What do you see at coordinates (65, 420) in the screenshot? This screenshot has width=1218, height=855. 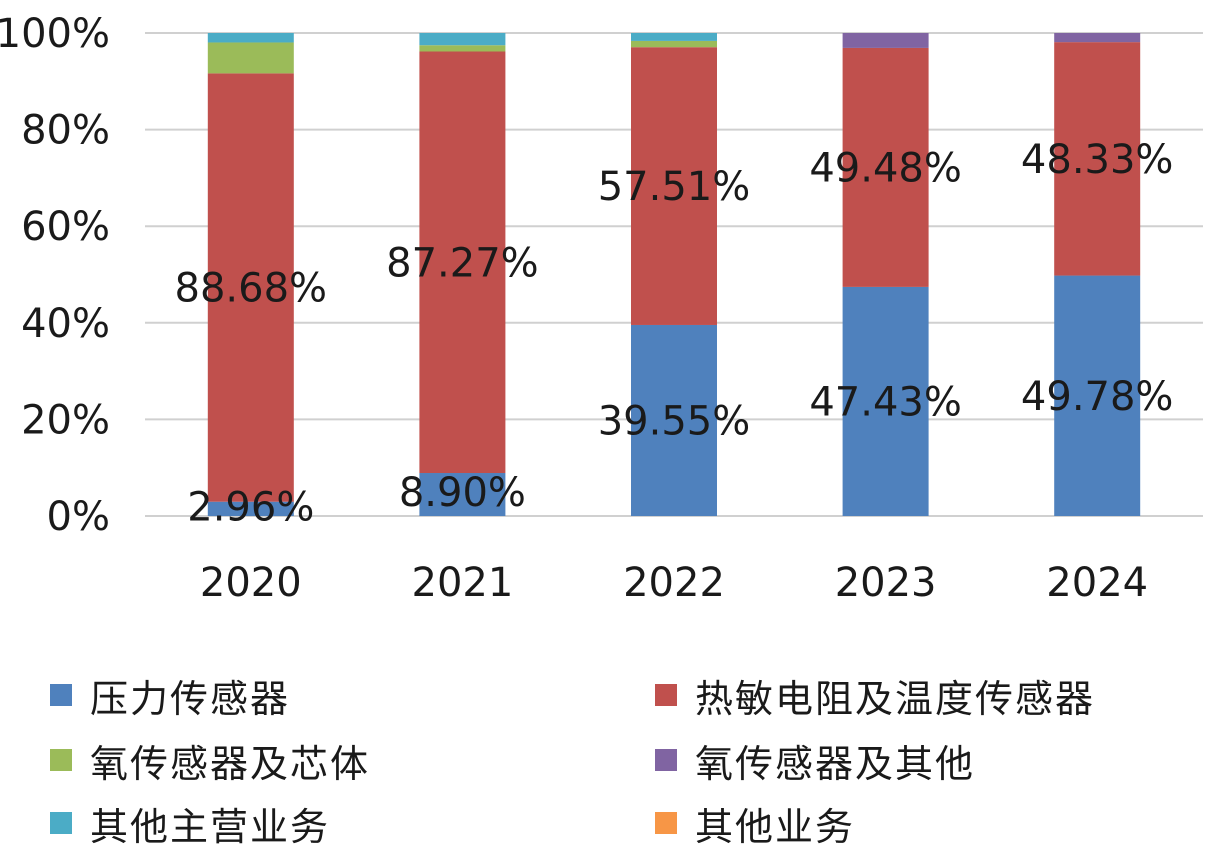 I see `y-tick-label: 20%` at bounding box center [65, 420].